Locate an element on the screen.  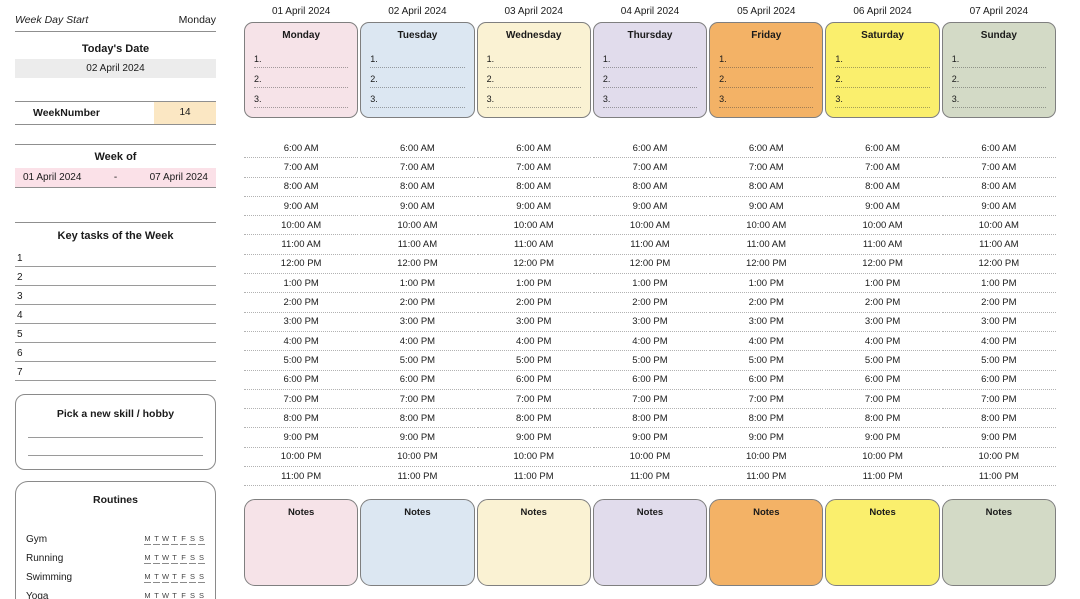
routine-day-checkbox: W is located at coordinates (166, 577).